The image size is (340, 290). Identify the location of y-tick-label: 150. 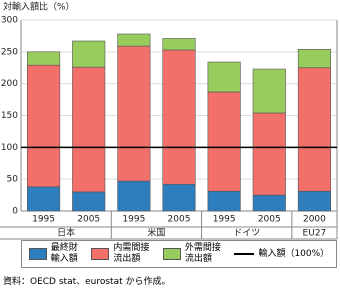
(9, 116).